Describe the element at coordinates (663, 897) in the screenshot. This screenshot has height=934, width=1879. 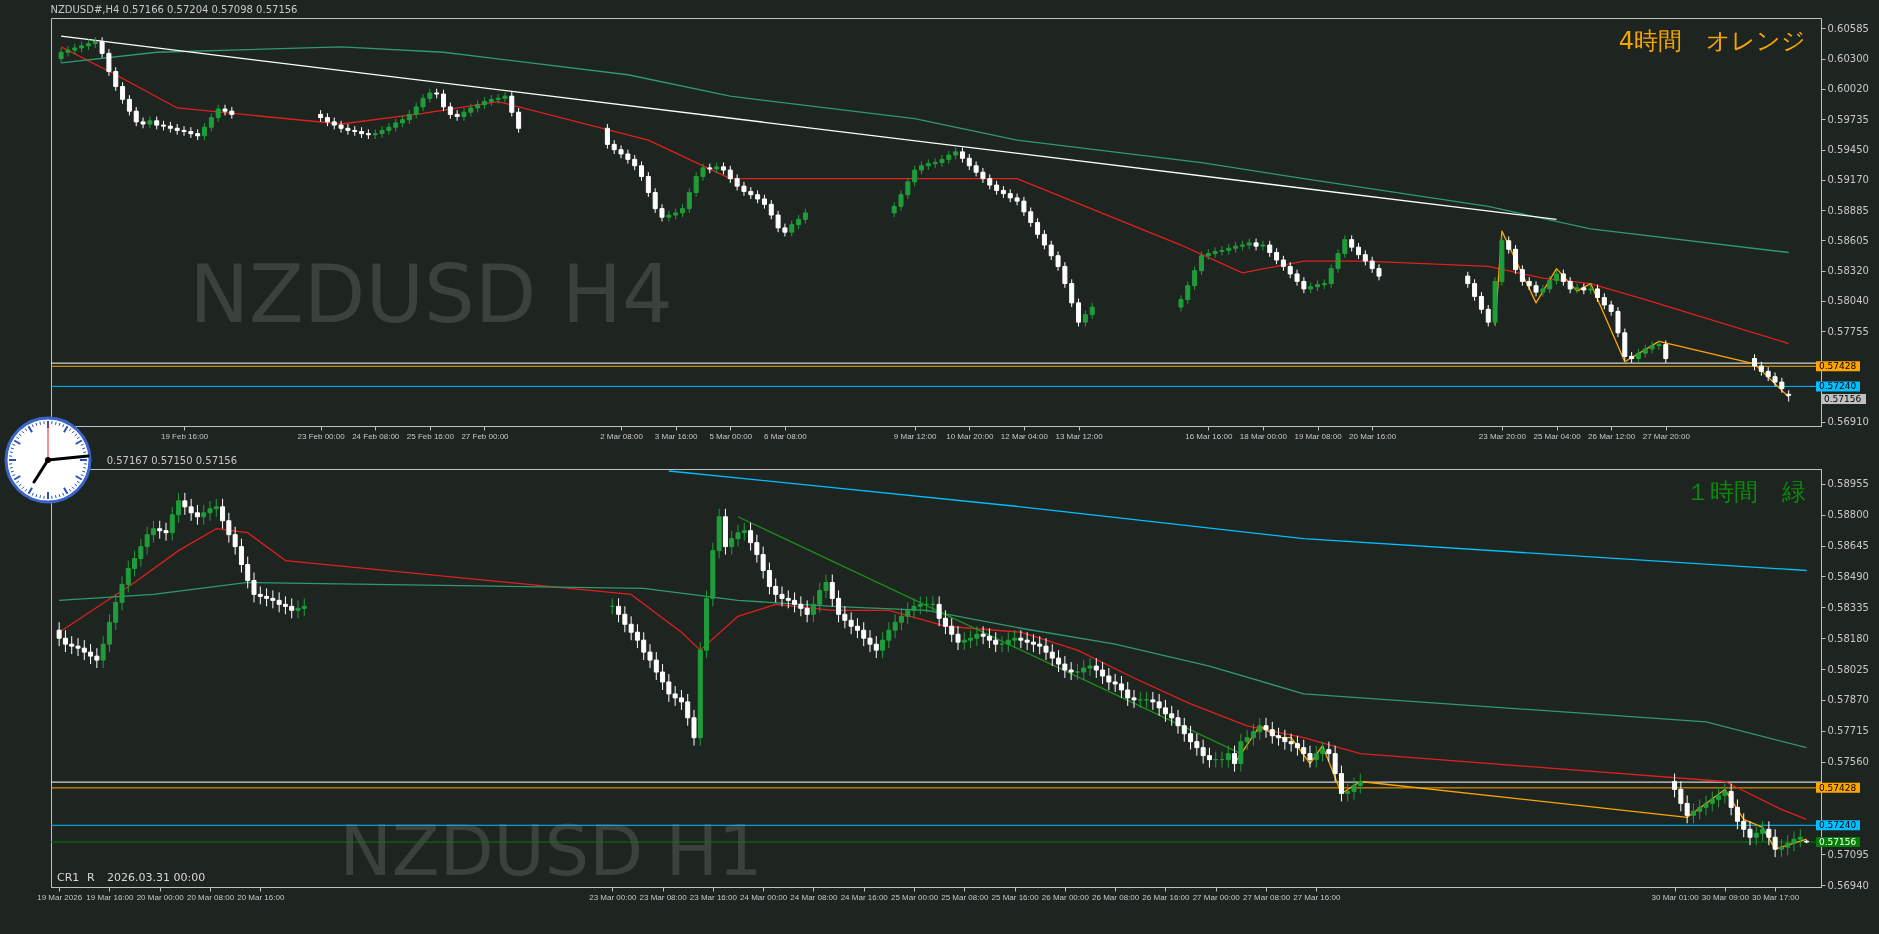
I see `x-tick-label: 23 Mar 08:00` at that location.